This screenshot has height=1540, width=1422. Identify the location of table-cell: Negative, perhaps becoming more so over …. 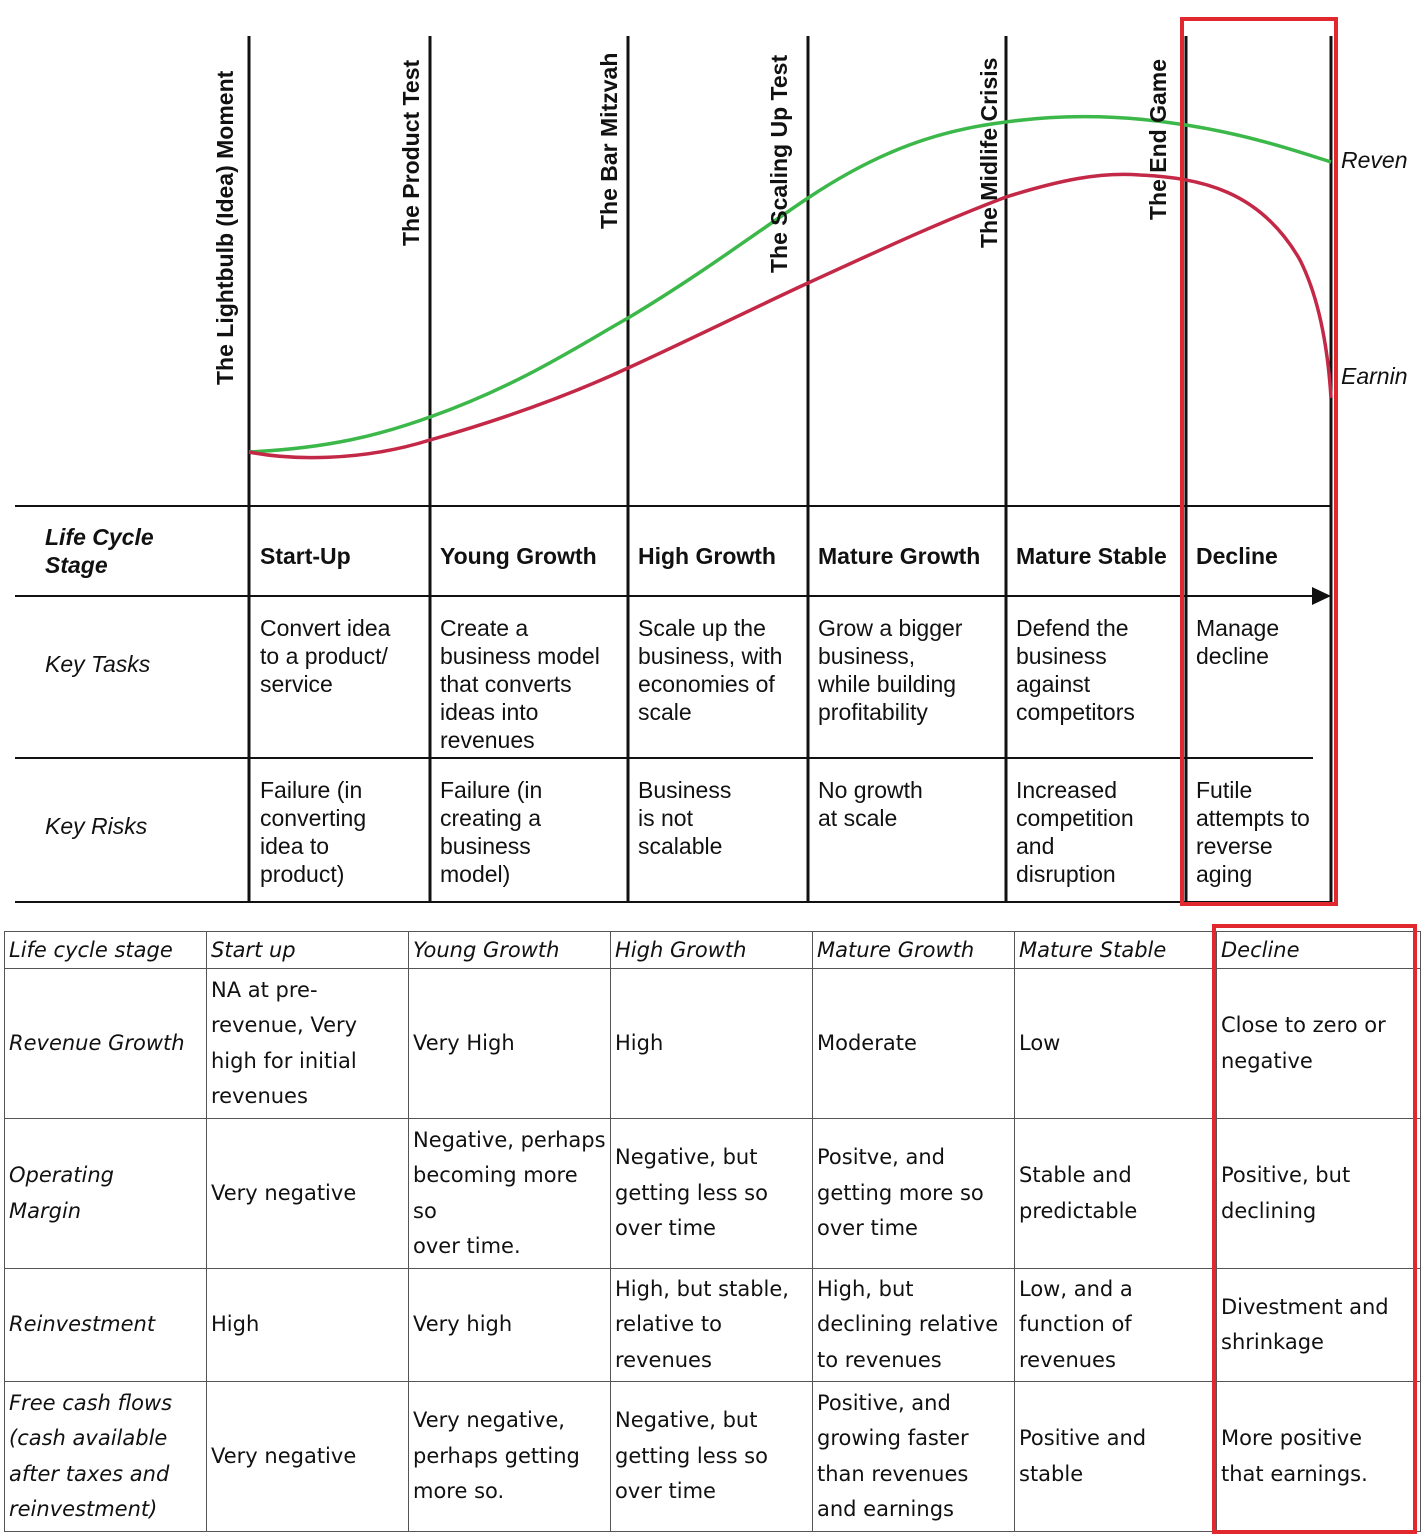
(509, 1193).